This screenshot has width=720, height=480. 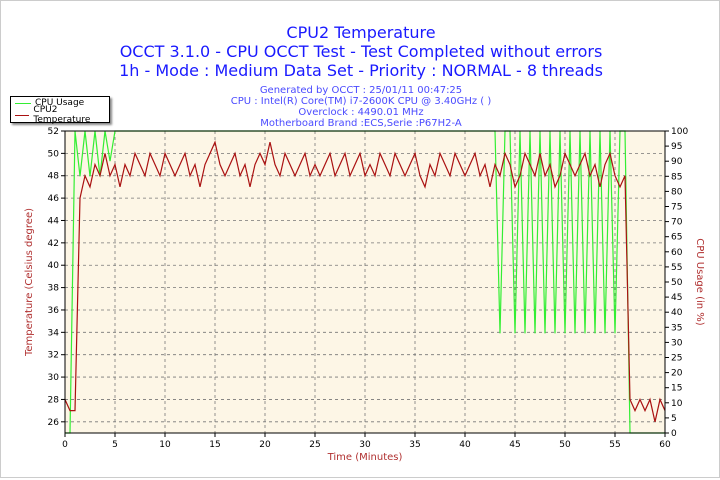 I want to click on chart-title: CPU2 Temperature, so click(x=361, y=32).